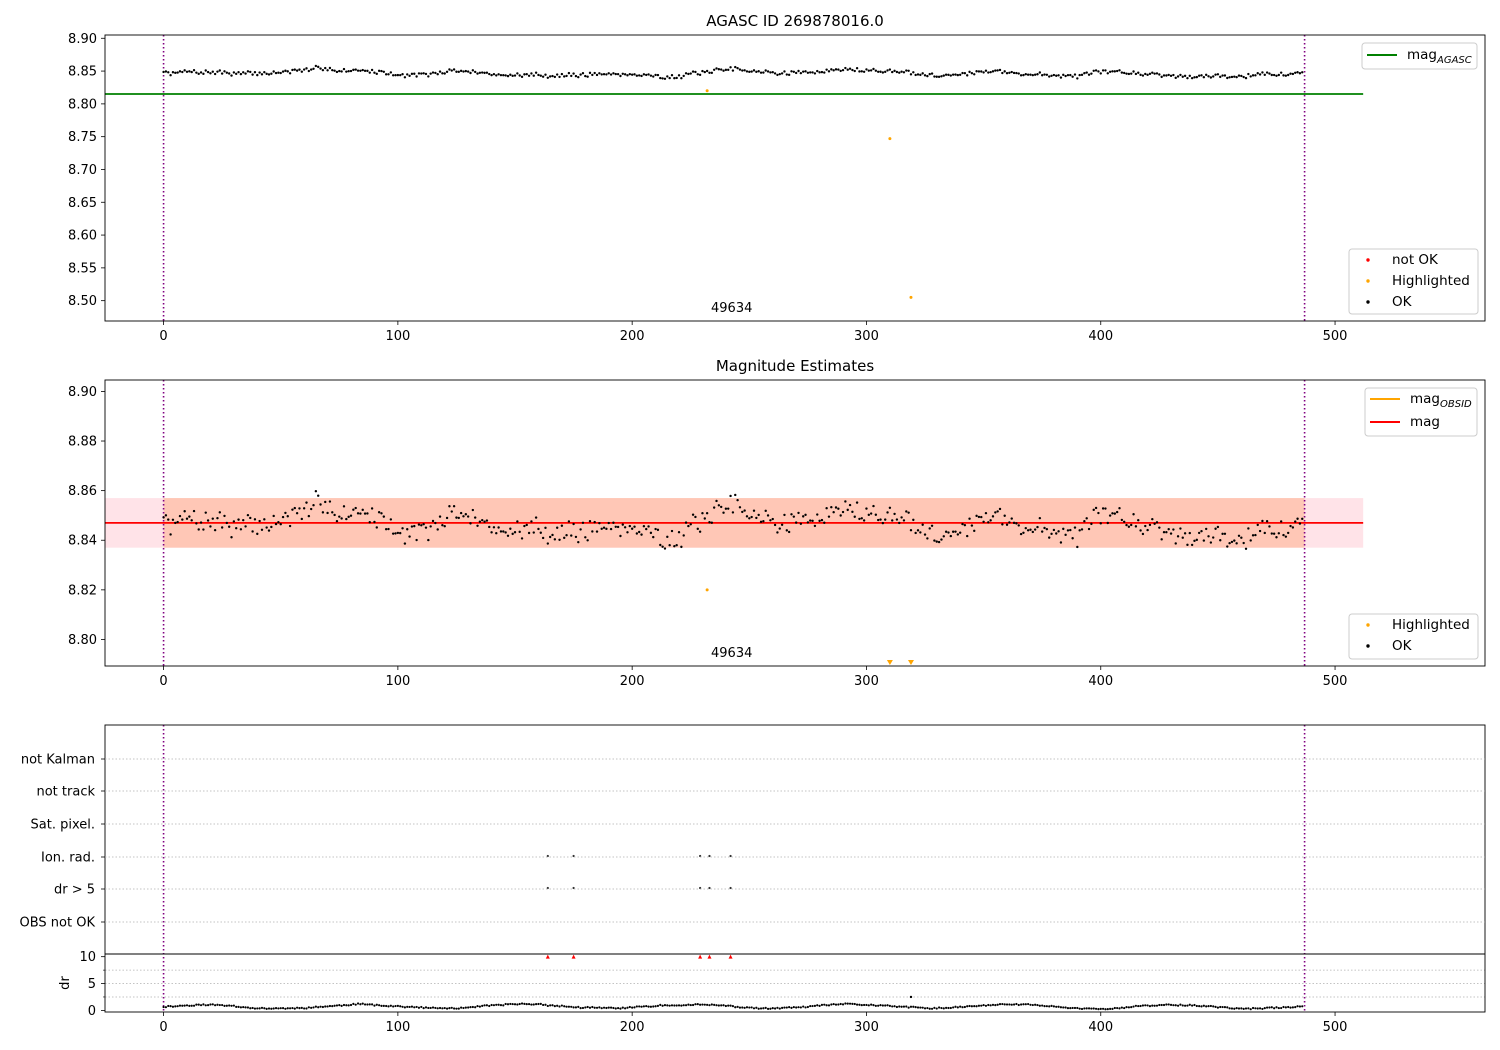 Image resolution: width=1500 pixels, height=1050 pixels. What do you see at coordinates (92, 1011) in the screenshot?
I see `dr-y-tick-label: 0` at bounding box center [92, 1011].